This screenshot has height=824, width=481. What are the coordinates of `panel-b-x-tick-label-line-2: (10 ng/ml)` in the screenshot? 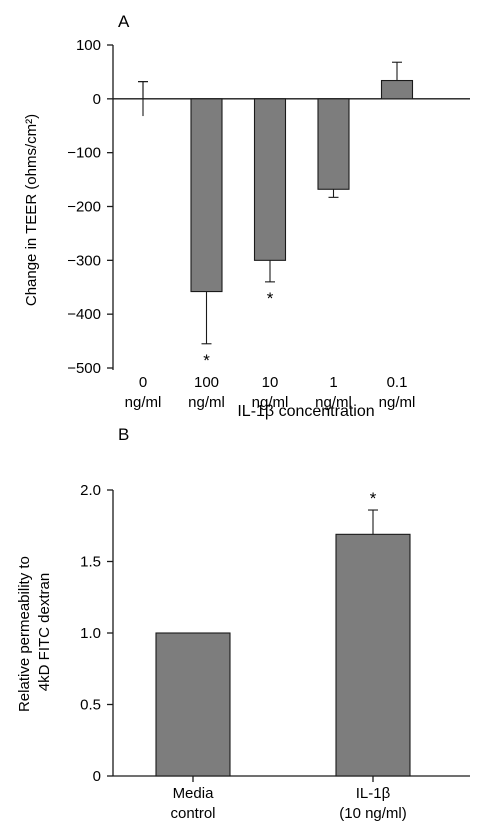 It's located at (373, 813).